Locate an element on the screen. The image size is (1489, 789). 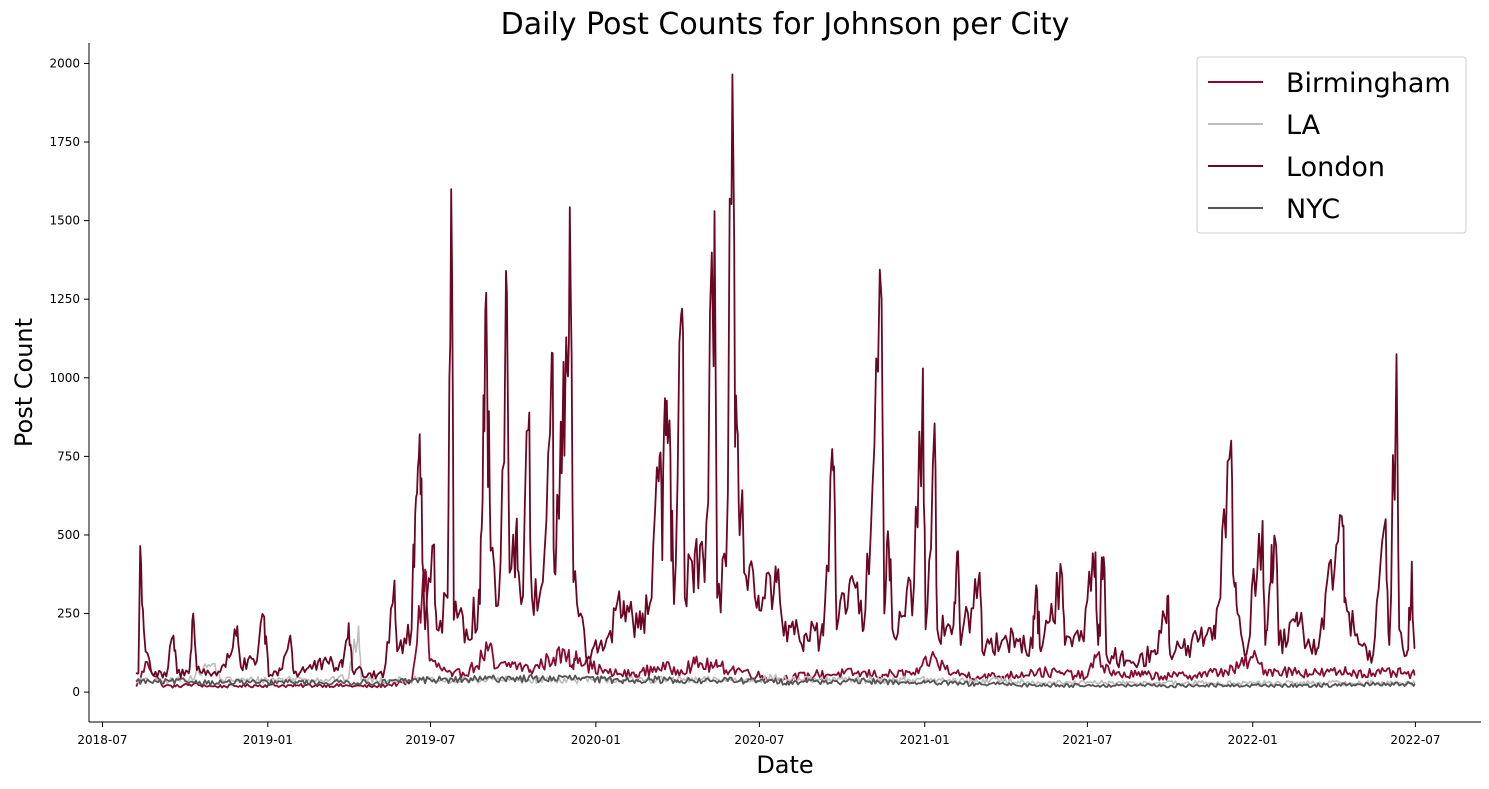
legend: Birmingham LA London NYC is located at coordinates (1331, 145).